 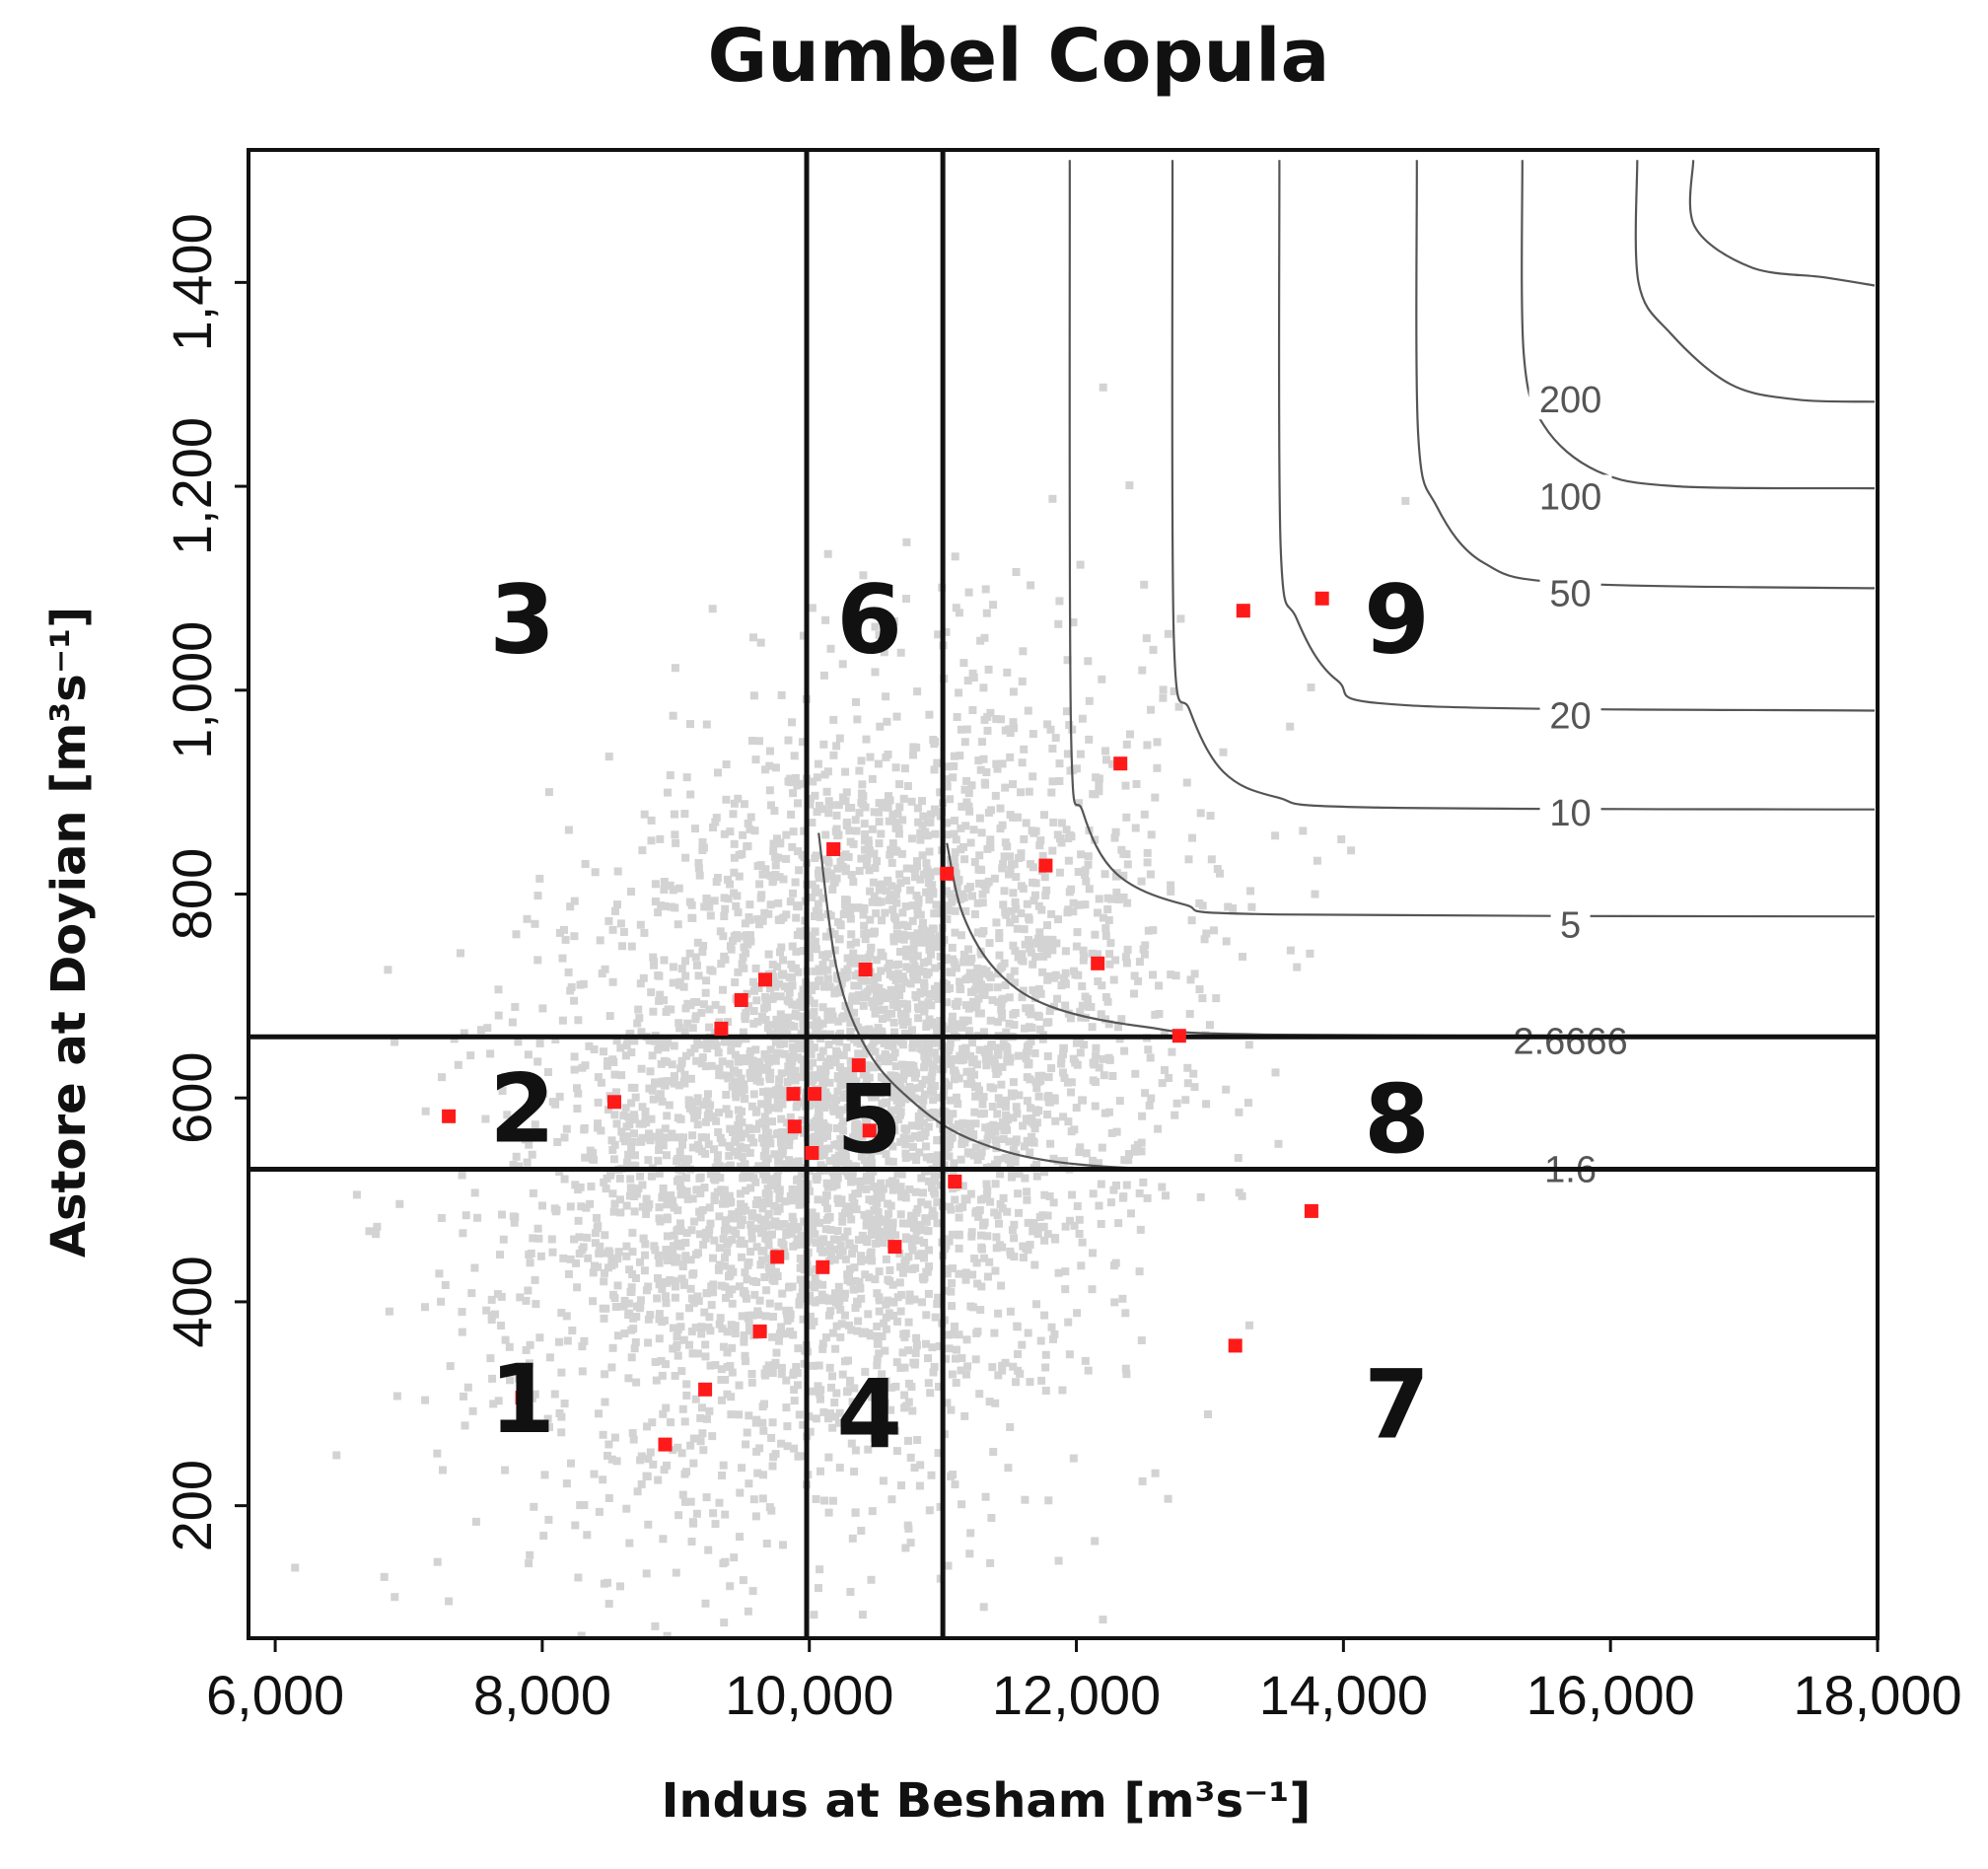 I want to click on x-tick-label: 14,000, so click(x=1343, y=1695).